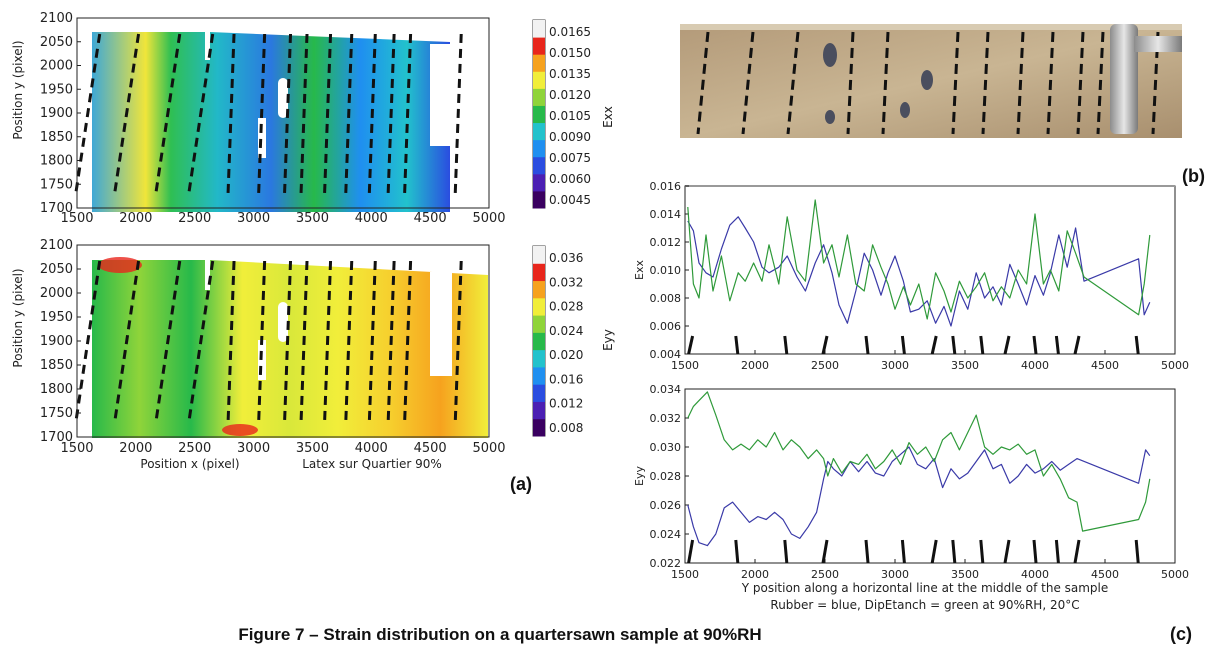 This screenshot has width=1211, height=648. I want to click on map-exx-xticks: 1500 2000 2500 3000 3500 4000 4500 5000, so click(283, 215).